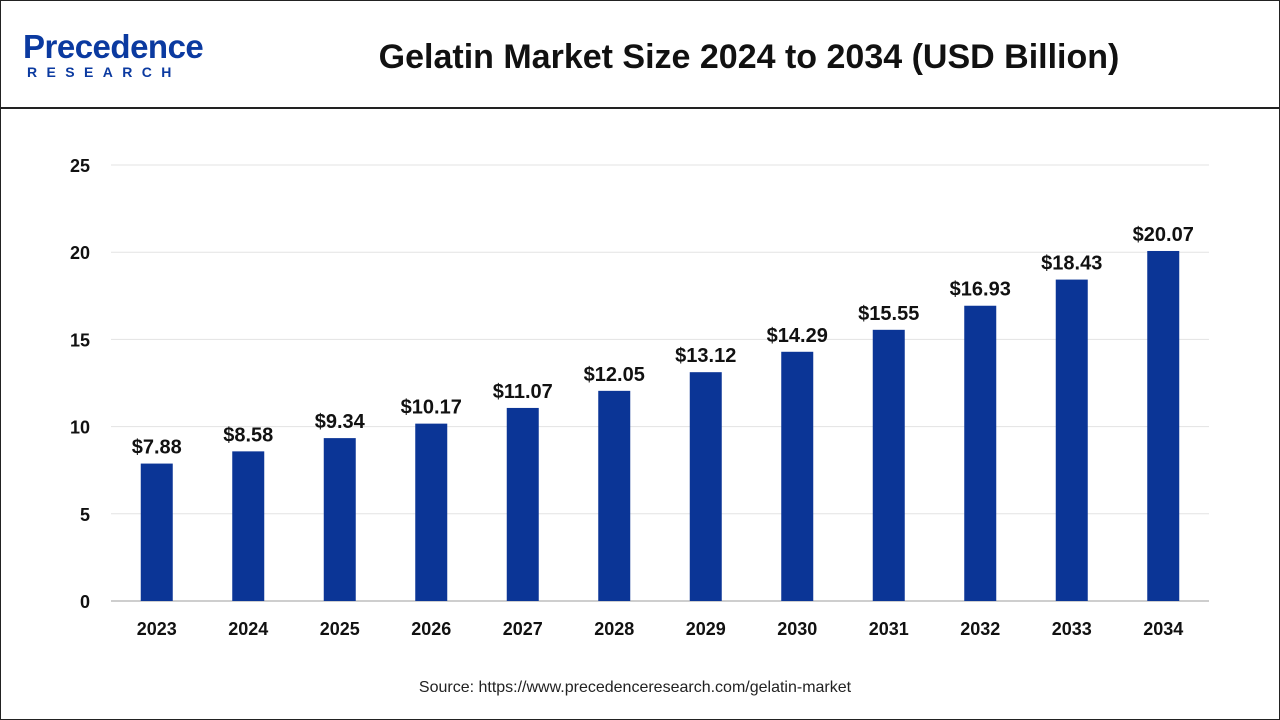  I want to click on brand-logo: Precedence RESEARCH, so click(123, 56).